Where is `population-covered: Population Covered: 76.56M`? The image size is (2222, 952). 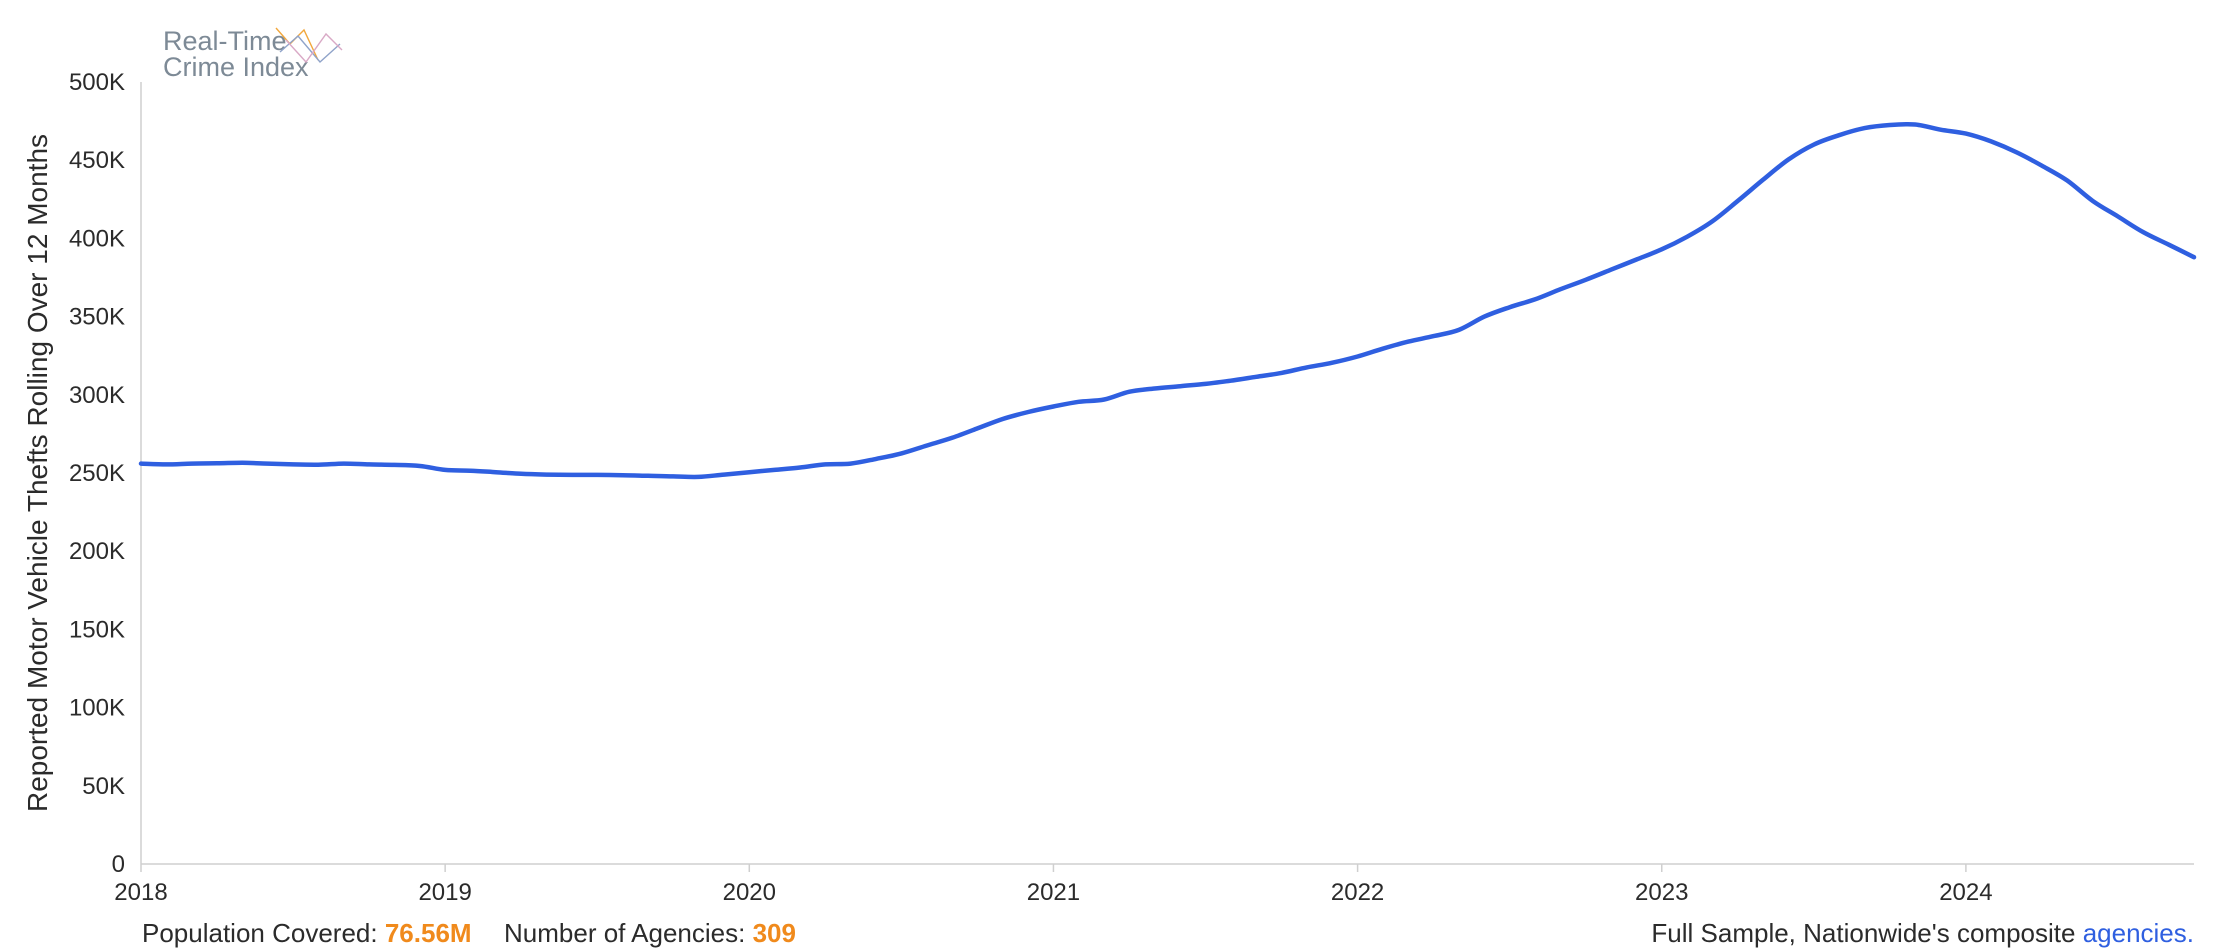
population-covered: Population Covered: 76.56M is located at coordinates (307, 933).